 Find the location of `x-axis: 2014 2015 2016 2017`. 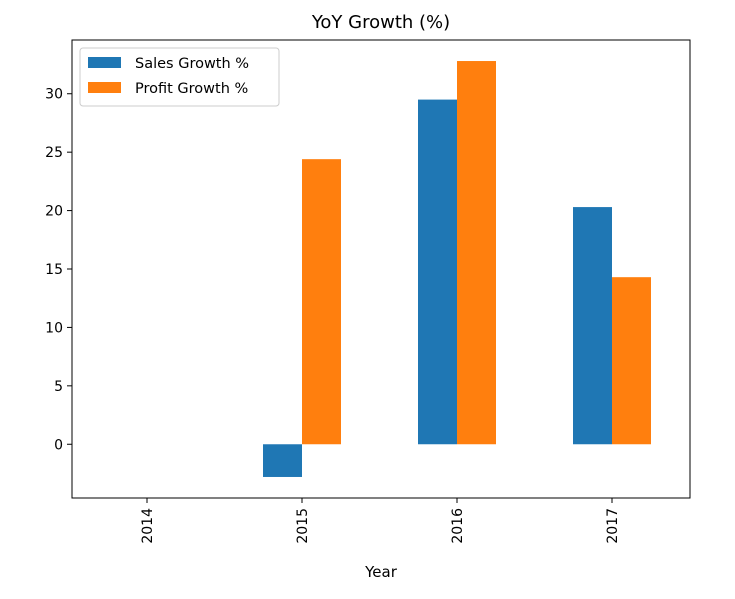

x-axis: 2014 2015 2016 2017 is located at coordinates (380, 521).